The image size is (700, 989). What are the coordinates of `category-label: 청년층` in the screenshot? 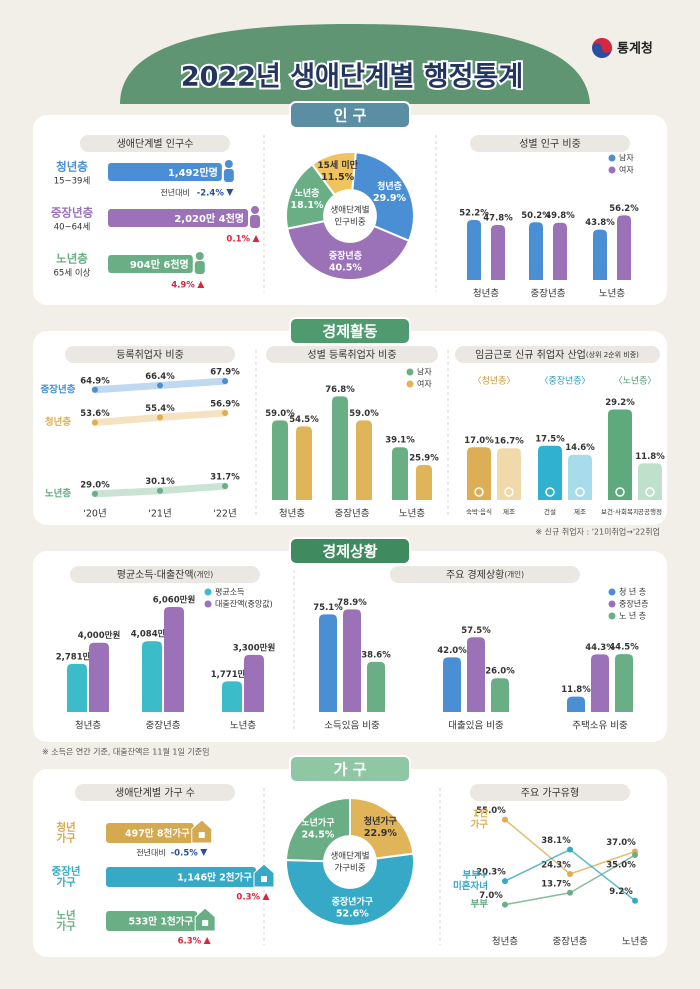 It's located at (88, 726).